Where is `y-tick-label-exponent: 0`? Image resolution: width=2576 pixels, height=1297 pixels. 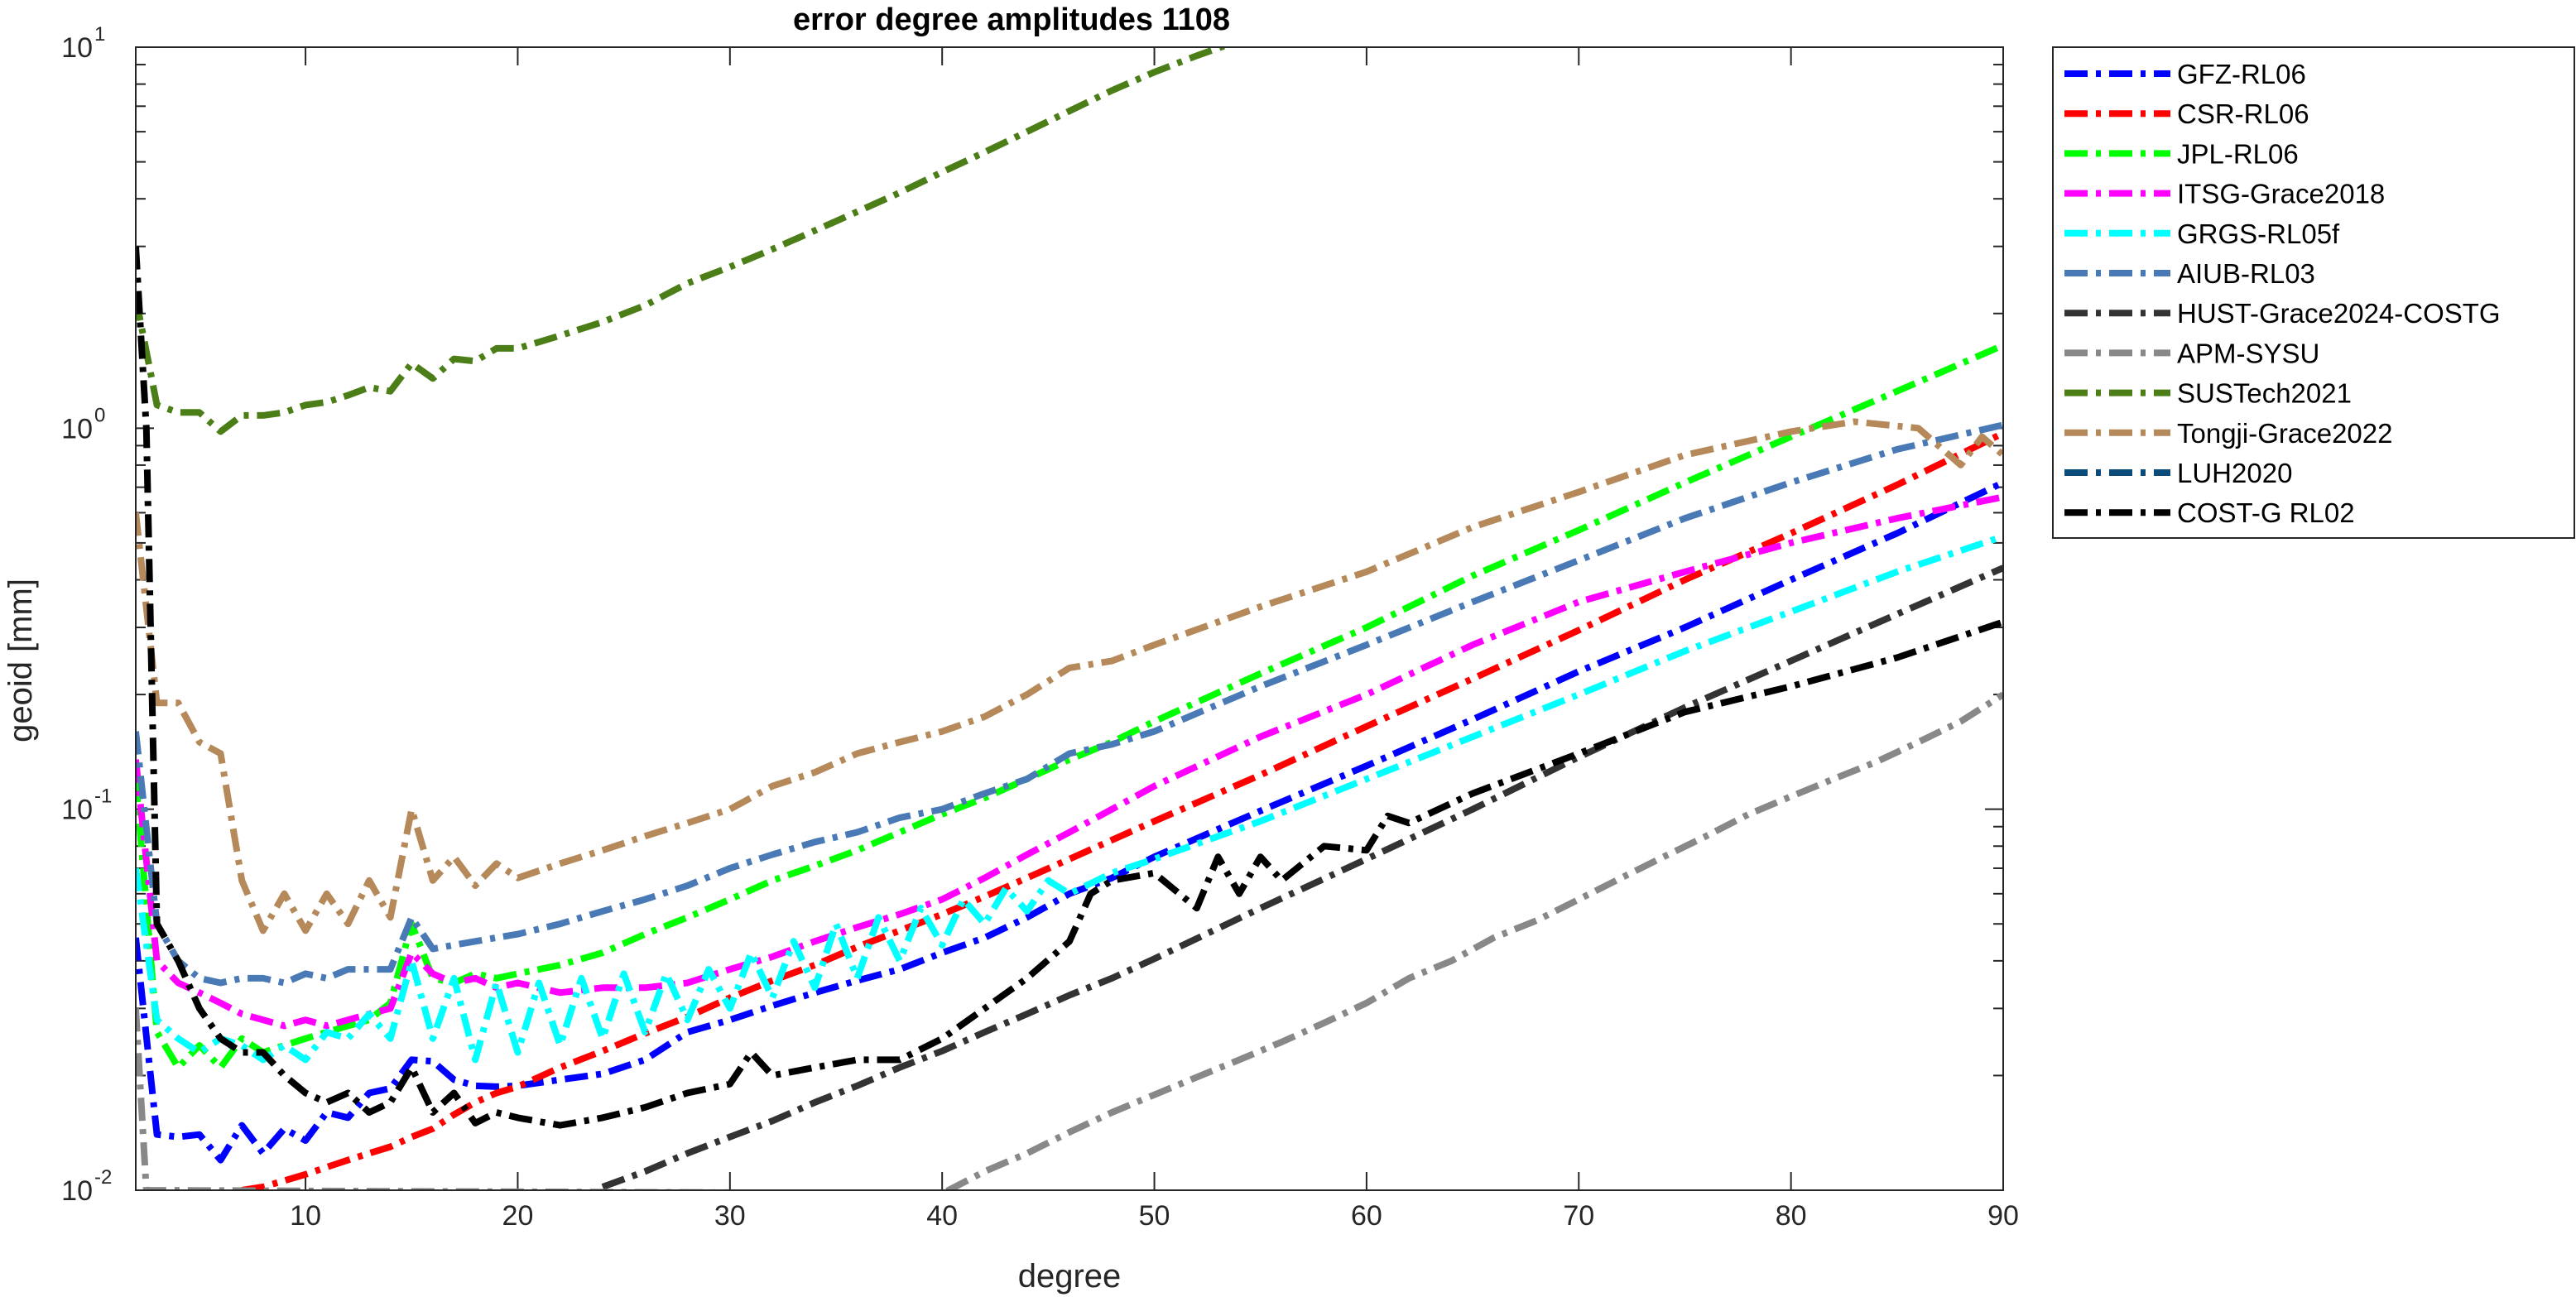 y-tick-label-exponent: 0 is located at coordinates (99, 415).